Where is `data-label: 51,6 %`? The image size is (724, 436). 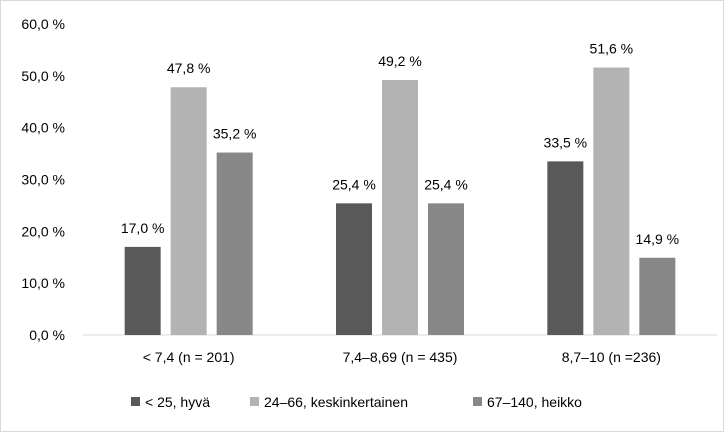 data-label: 51,6 % is located at coordinates (612, 49).